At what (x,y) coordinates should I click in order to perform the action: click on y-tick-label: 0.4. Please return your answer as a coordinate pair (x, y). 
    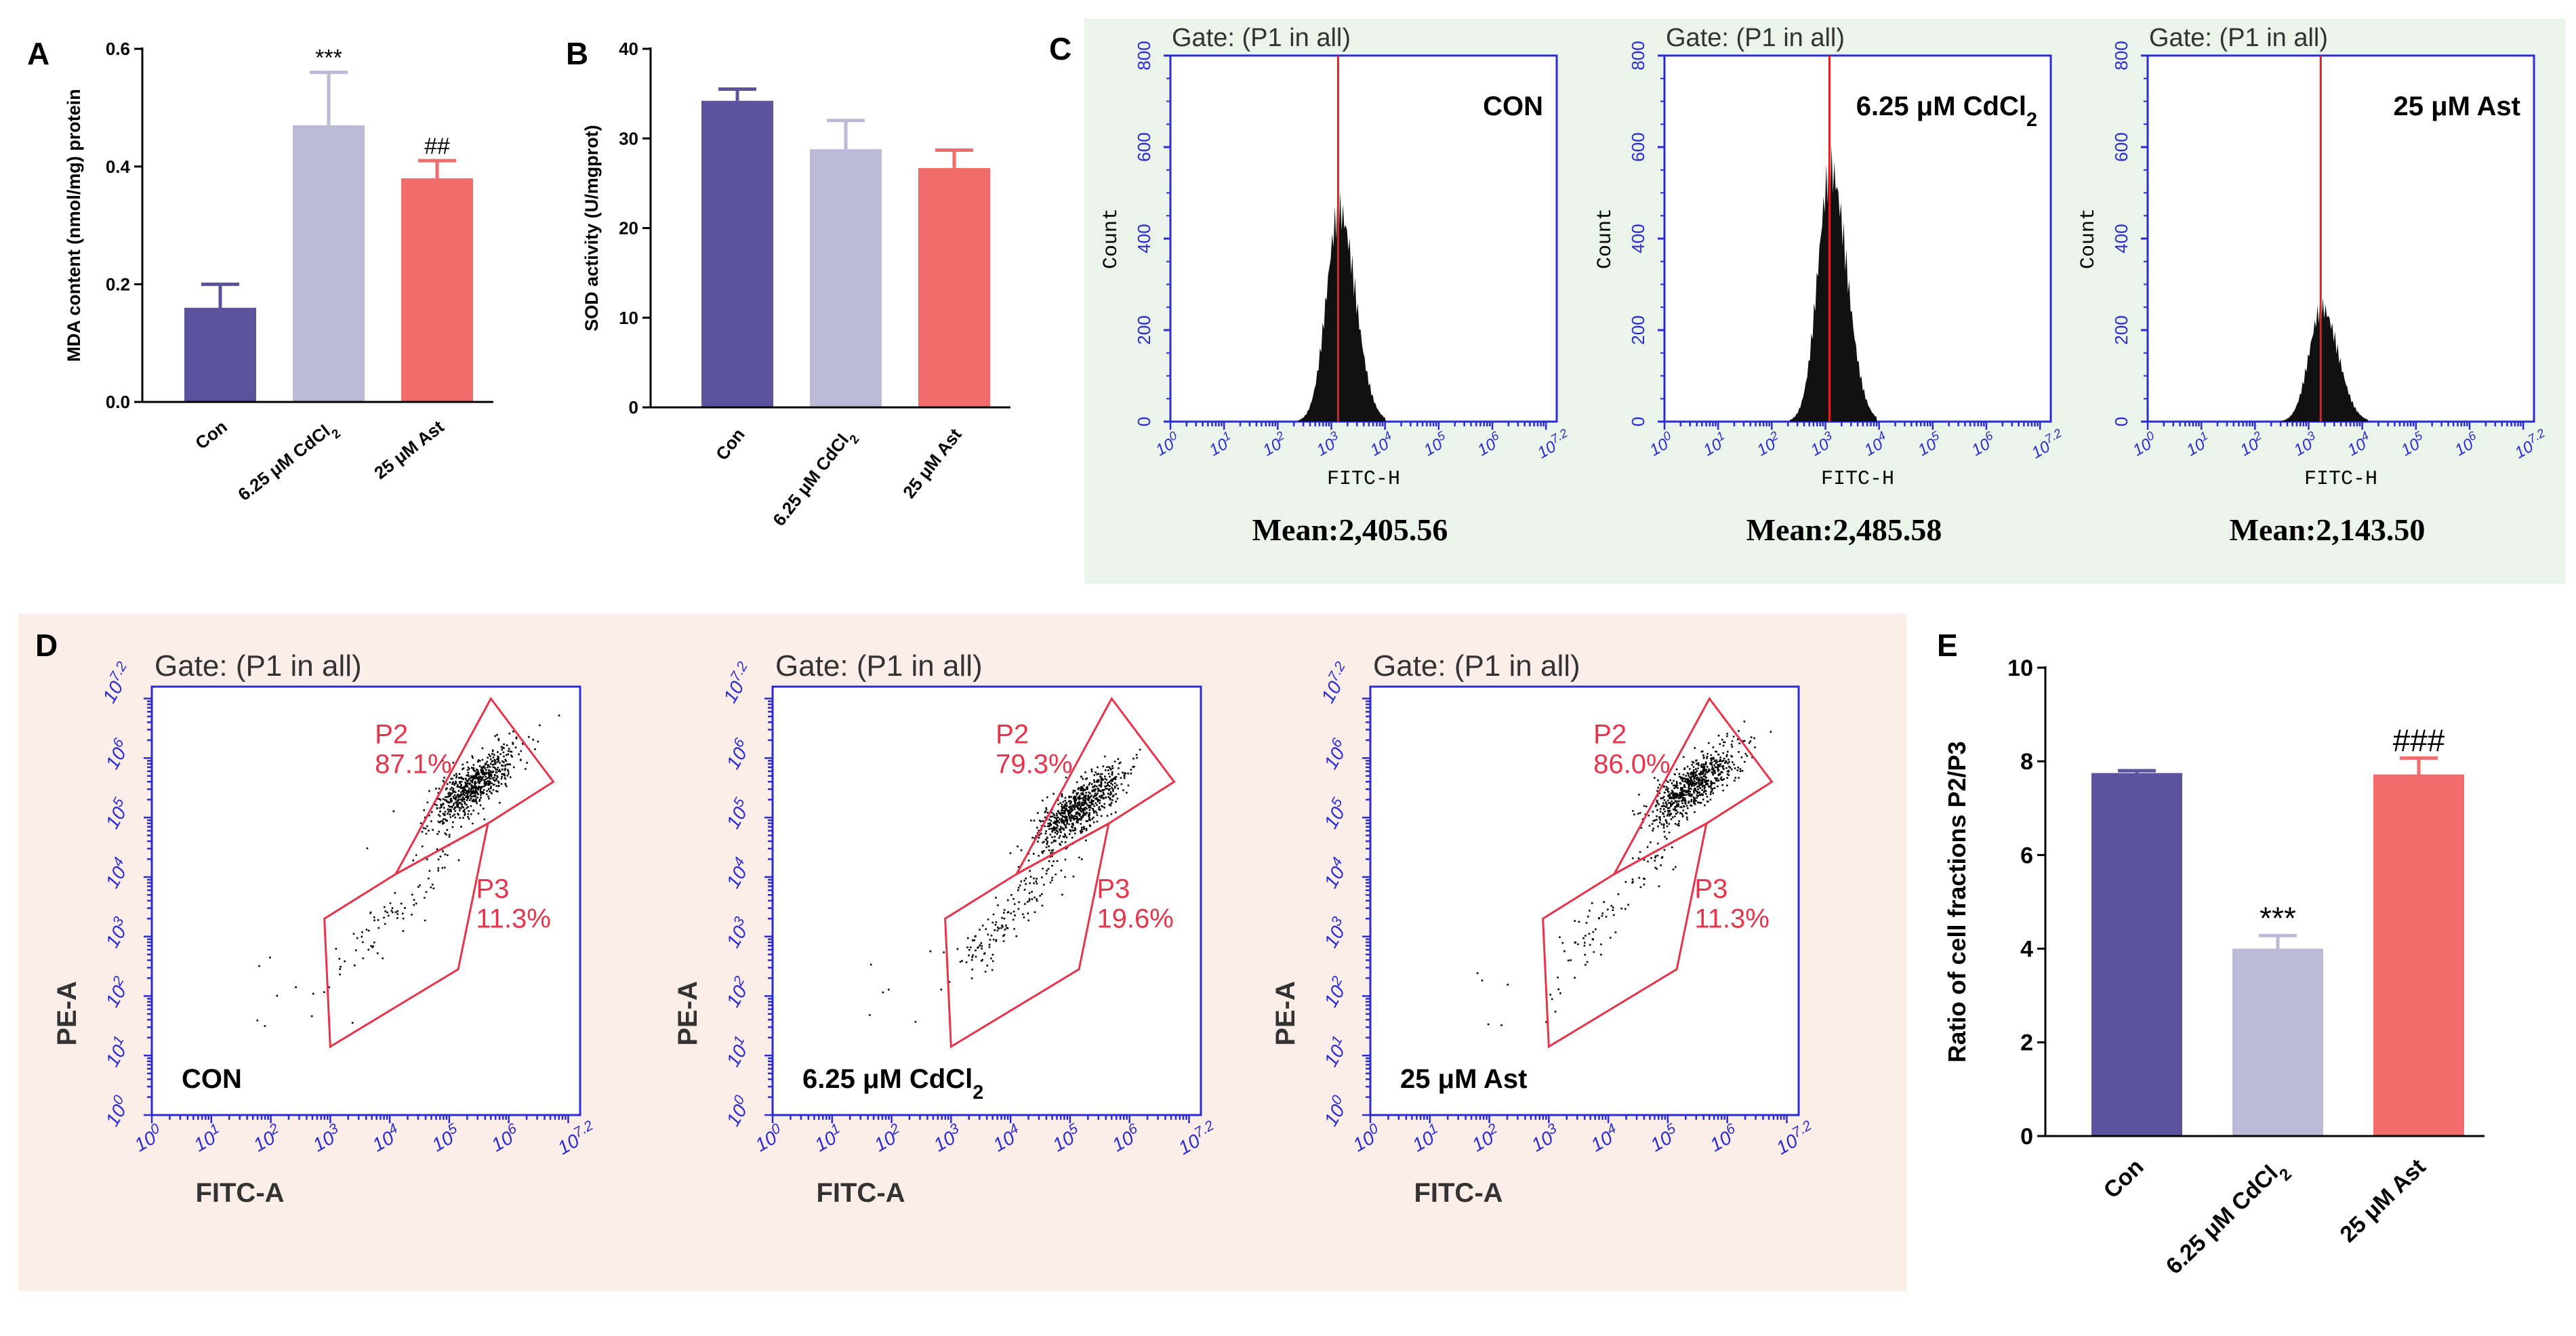
    Looking at the image, I should click on (119, 167).